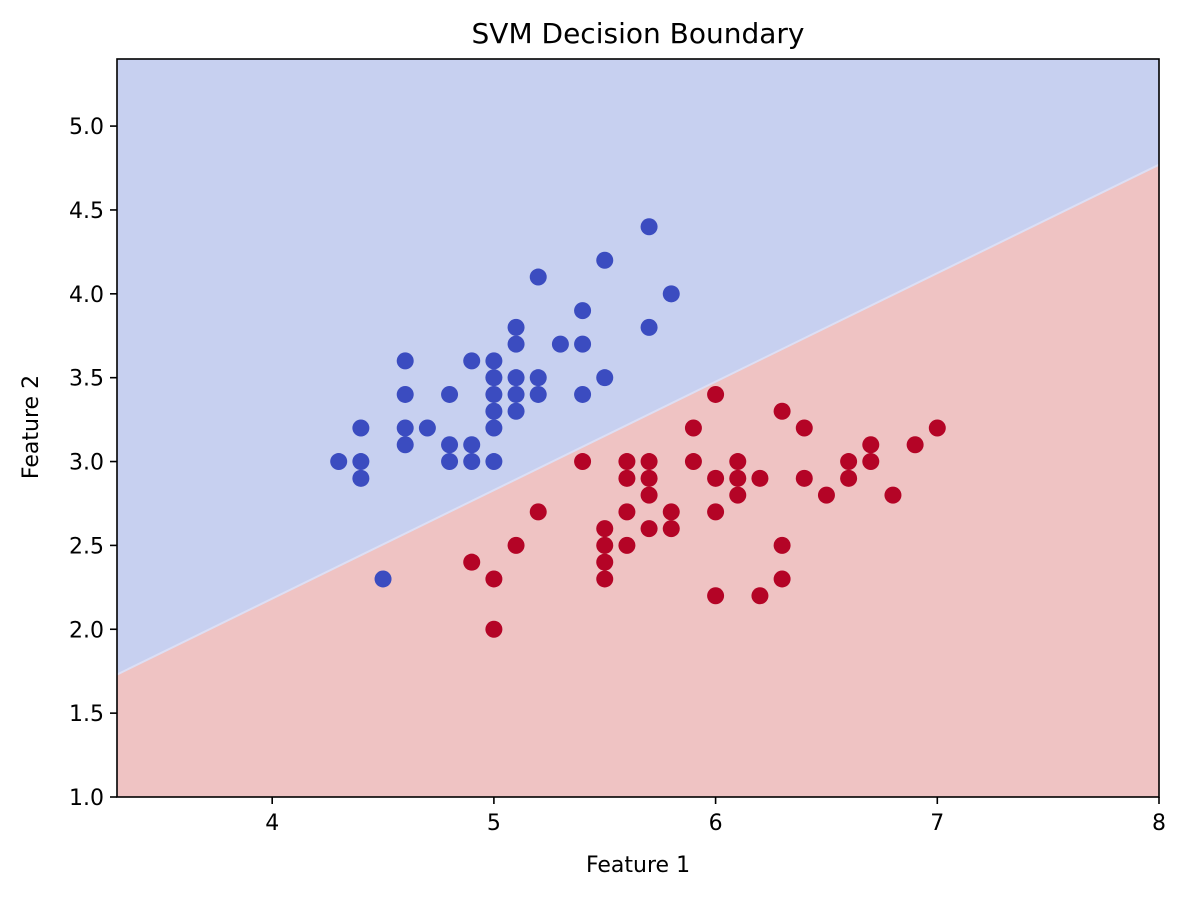  Describe the element at coordinates (638, 33) in the screenshot. I see `chart-title: SVM Decision Boundary` at that location.